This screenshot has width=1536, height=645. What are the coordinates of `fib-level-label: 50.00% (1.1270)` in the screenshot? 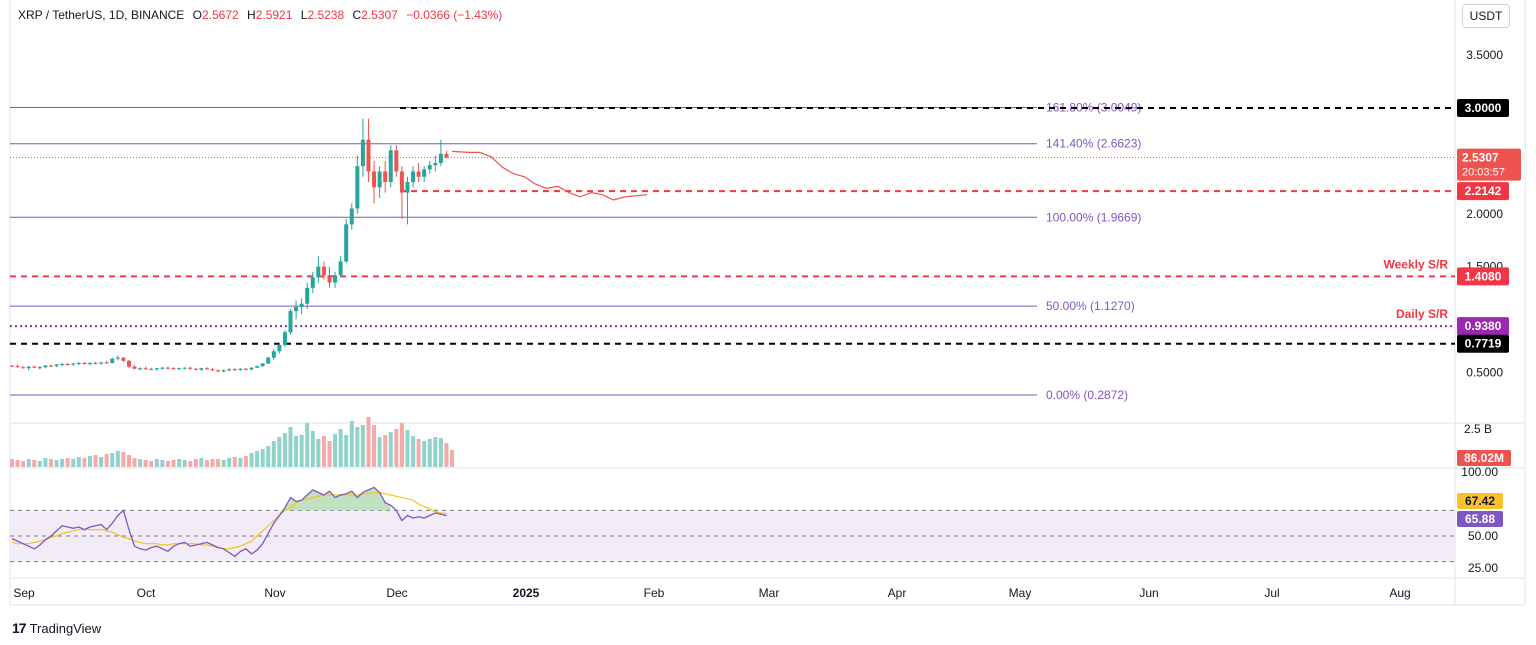 It's located at (1090, 306).